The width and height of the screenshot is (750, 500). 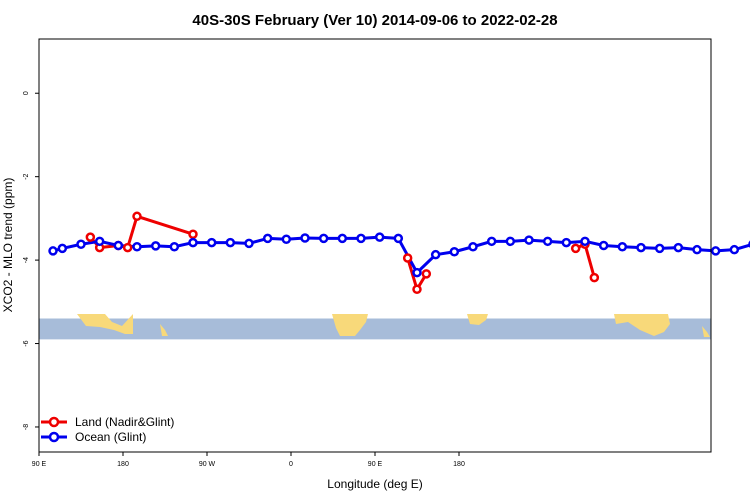 What do you see at coordinates (26, 343) in the screenshot?
I see `y-tick-label: -6` at bounding box center [26, 343].